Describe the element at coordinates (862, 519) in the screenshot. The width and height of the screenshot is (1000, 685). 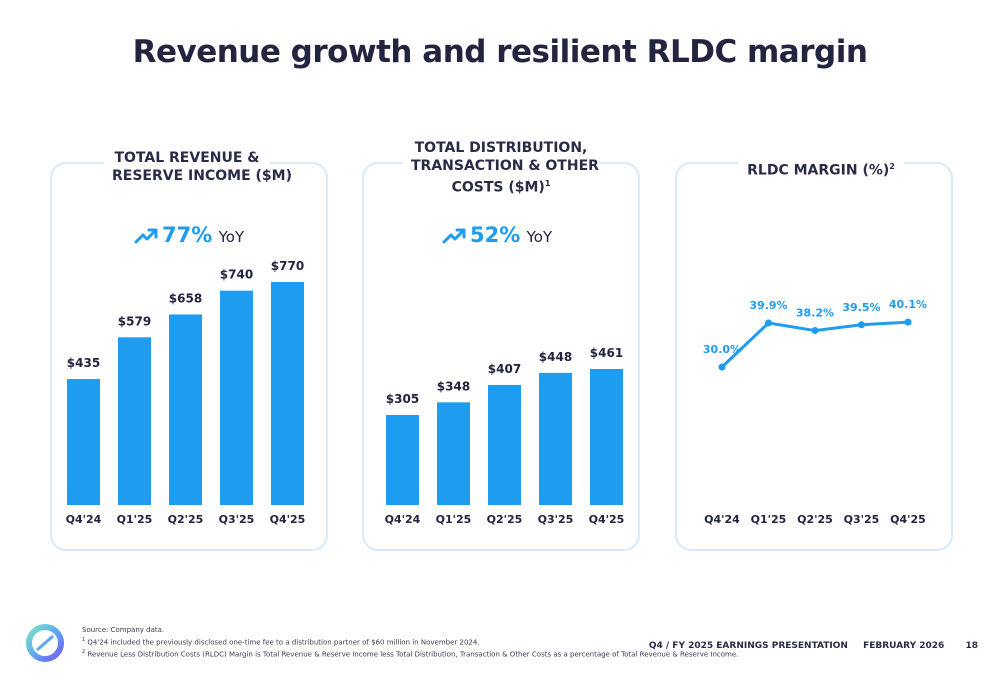
I see `x-tick-label-2-3: Q3'25` at that location.